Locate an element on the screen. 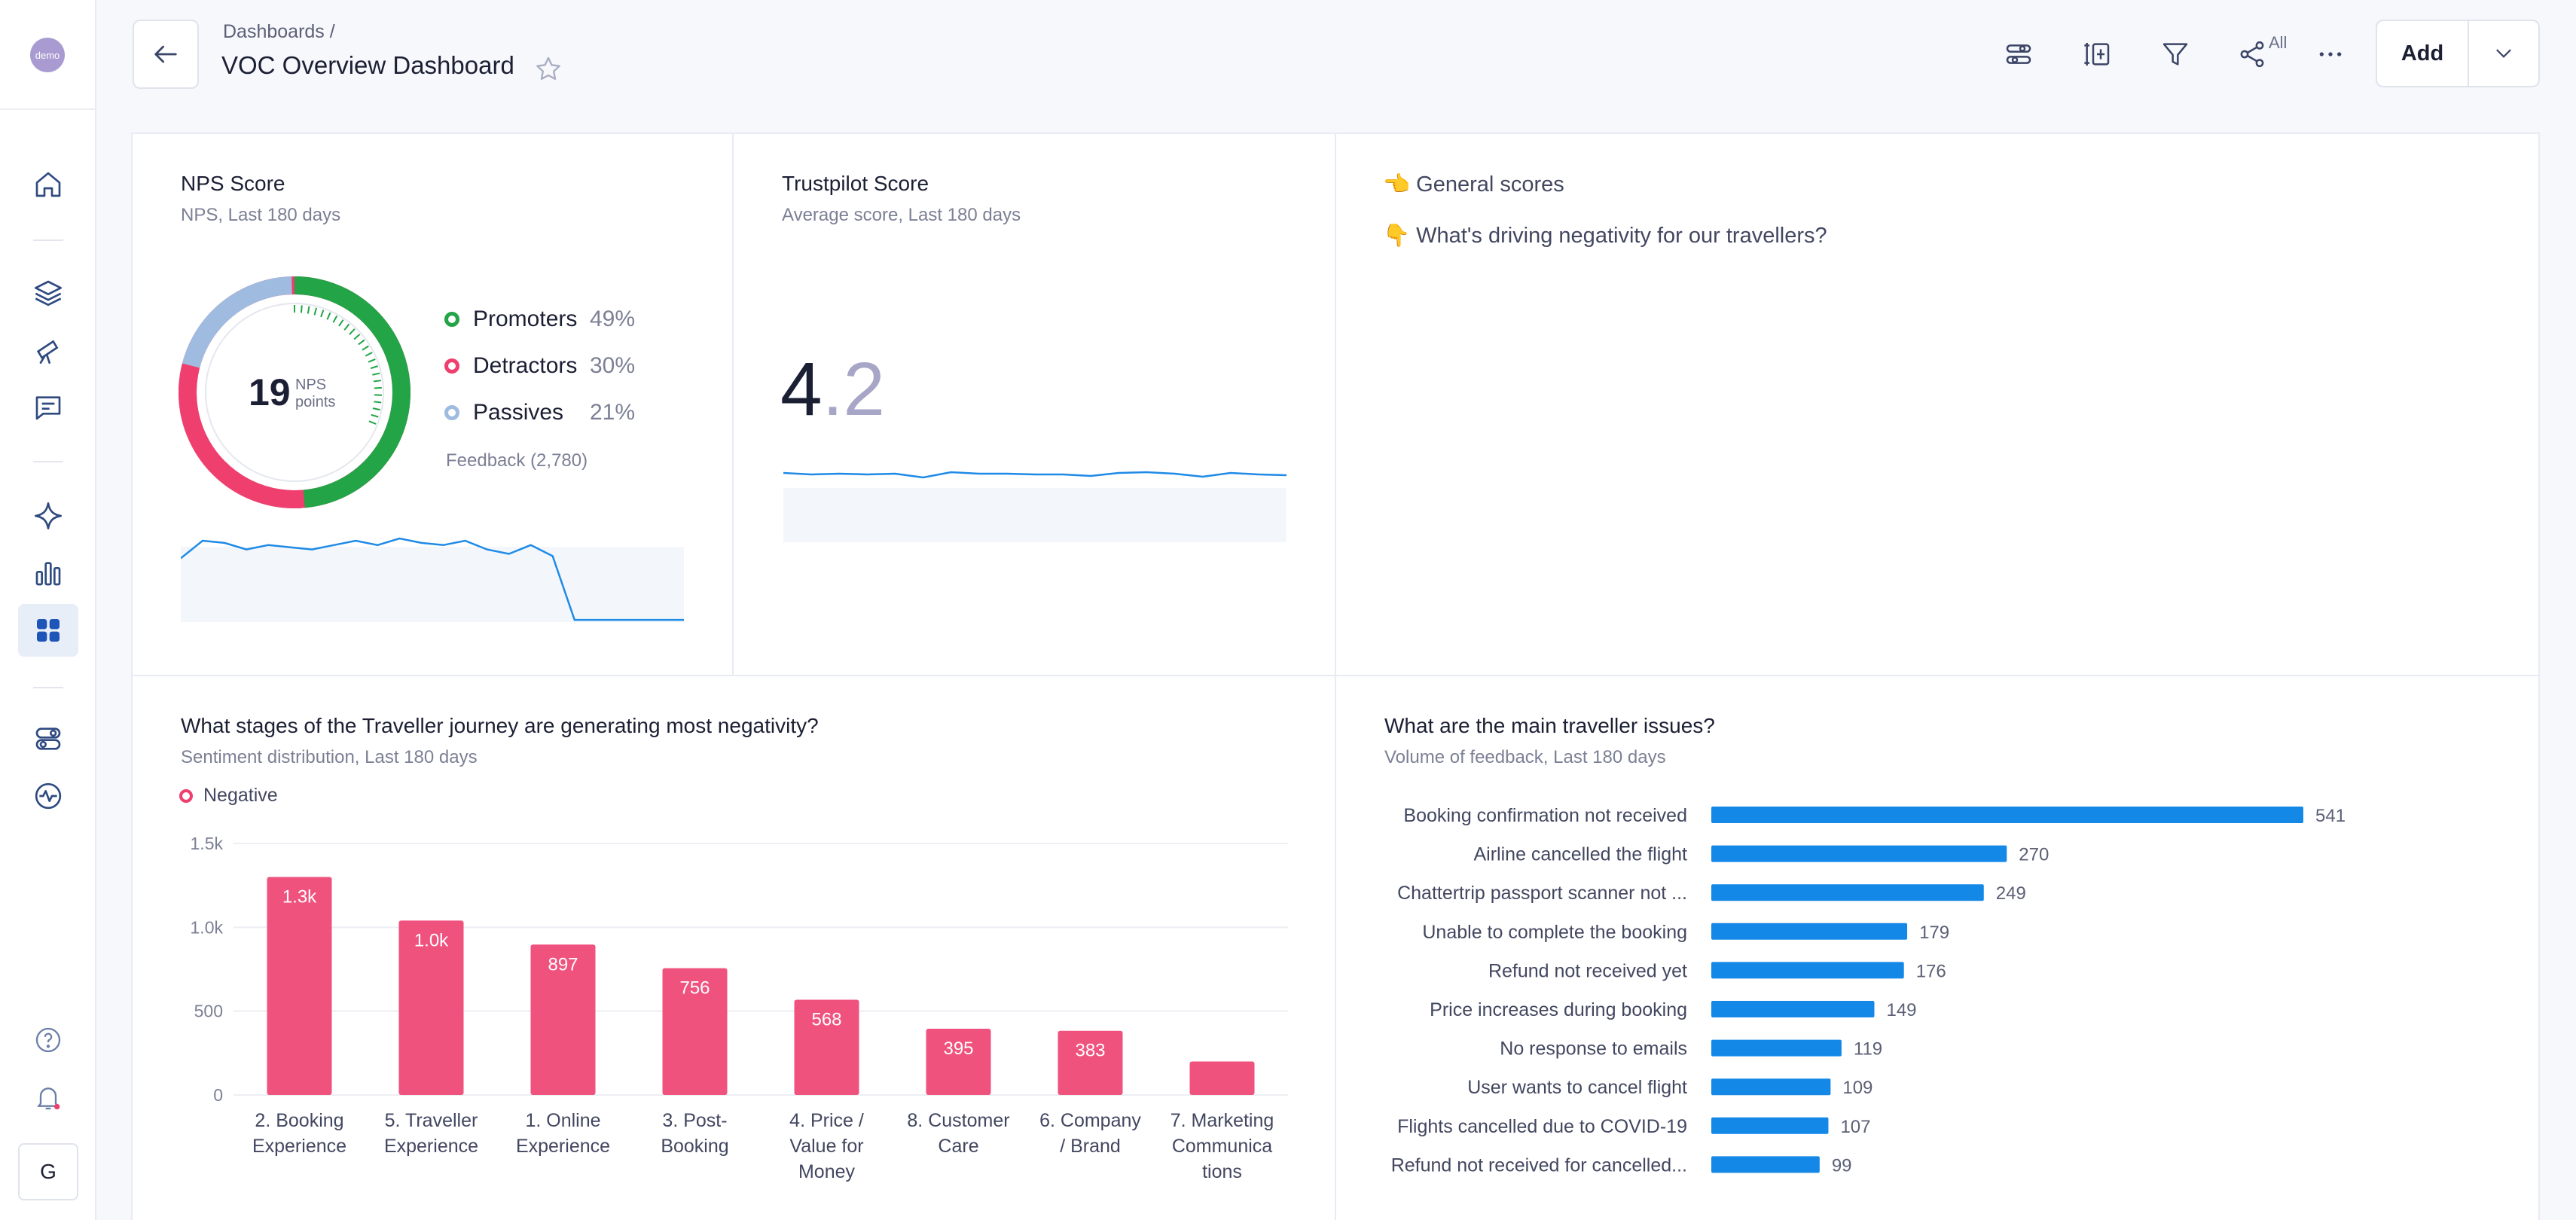 The width and height of the screenshot is (2576, 1220). issue-label: Unable to complete the booking is located at coordinates (1555, 932).